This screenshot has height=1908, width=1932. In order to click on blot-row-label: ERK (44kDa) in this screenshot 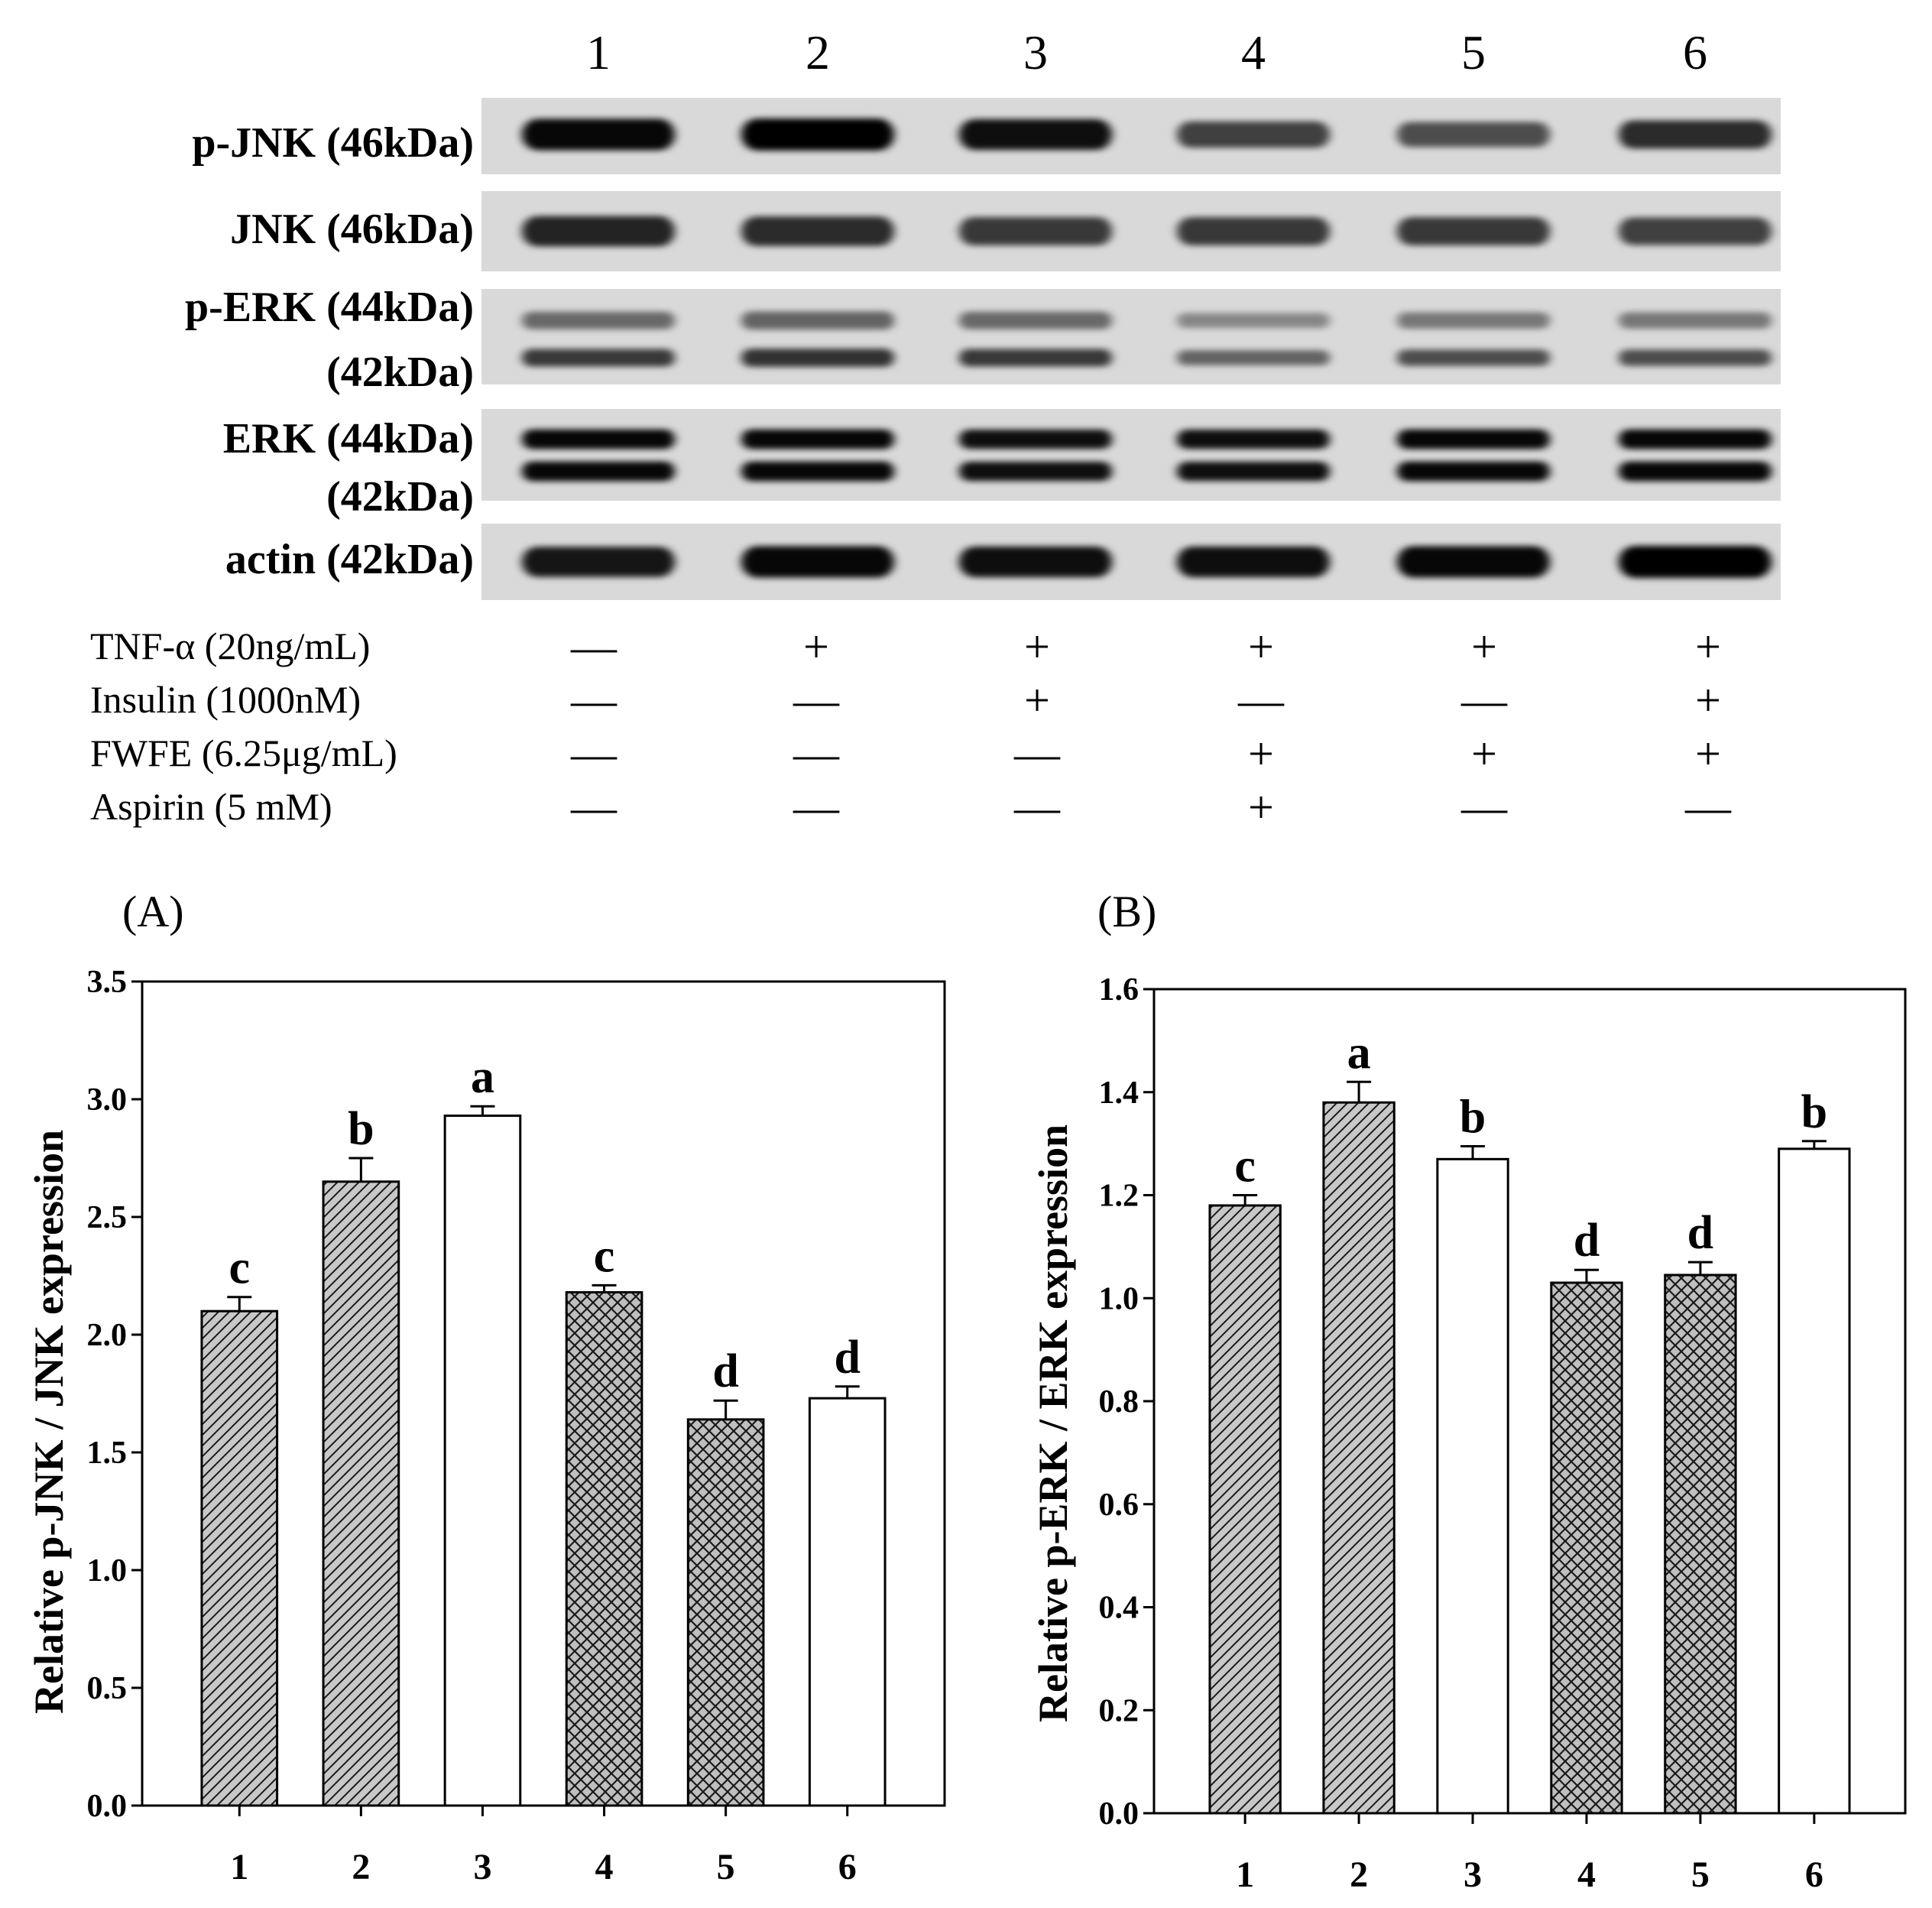, I will do `click(348, 438)`.